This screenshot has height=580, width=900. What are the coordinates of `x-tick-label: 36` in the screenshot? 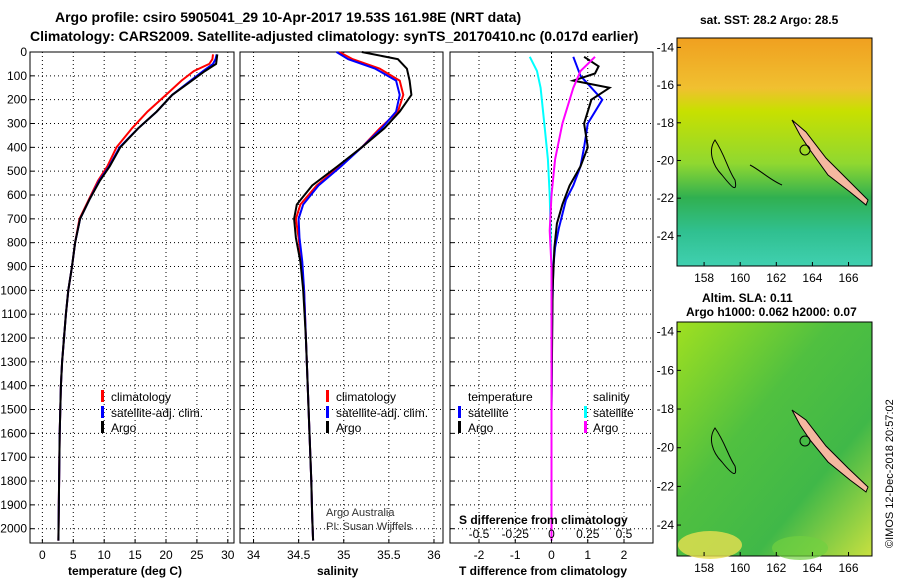 It's located at (434, 555).